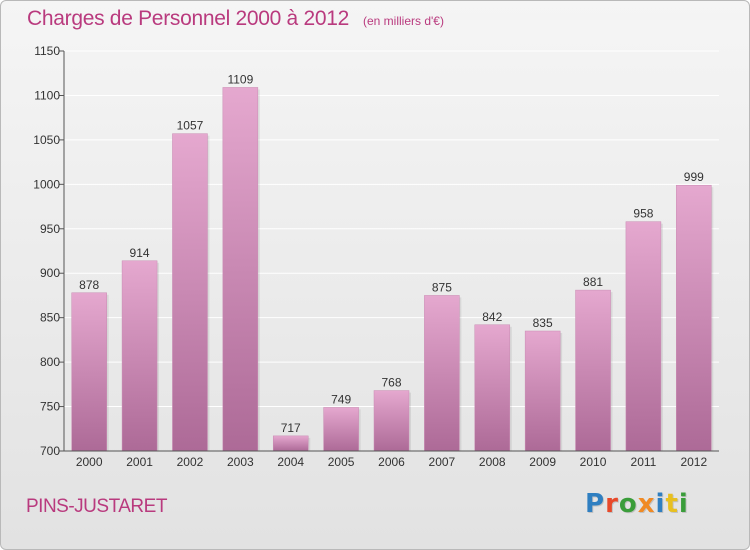 This screenshot has width=750, height=550. What do you see at coordinates (694, 177) in the screenshot?
I see `data-label: 999` at bounding box center [694, 177].